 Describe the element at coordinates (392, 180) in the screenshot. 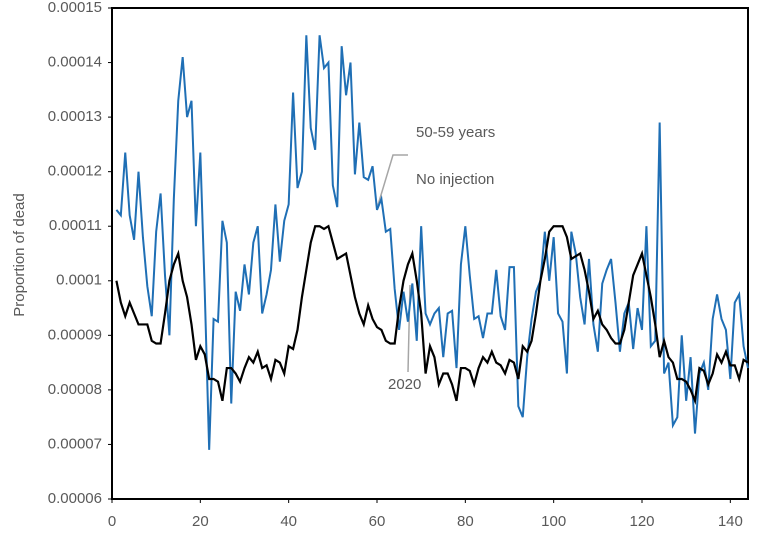

I see `leader-line` at that location.